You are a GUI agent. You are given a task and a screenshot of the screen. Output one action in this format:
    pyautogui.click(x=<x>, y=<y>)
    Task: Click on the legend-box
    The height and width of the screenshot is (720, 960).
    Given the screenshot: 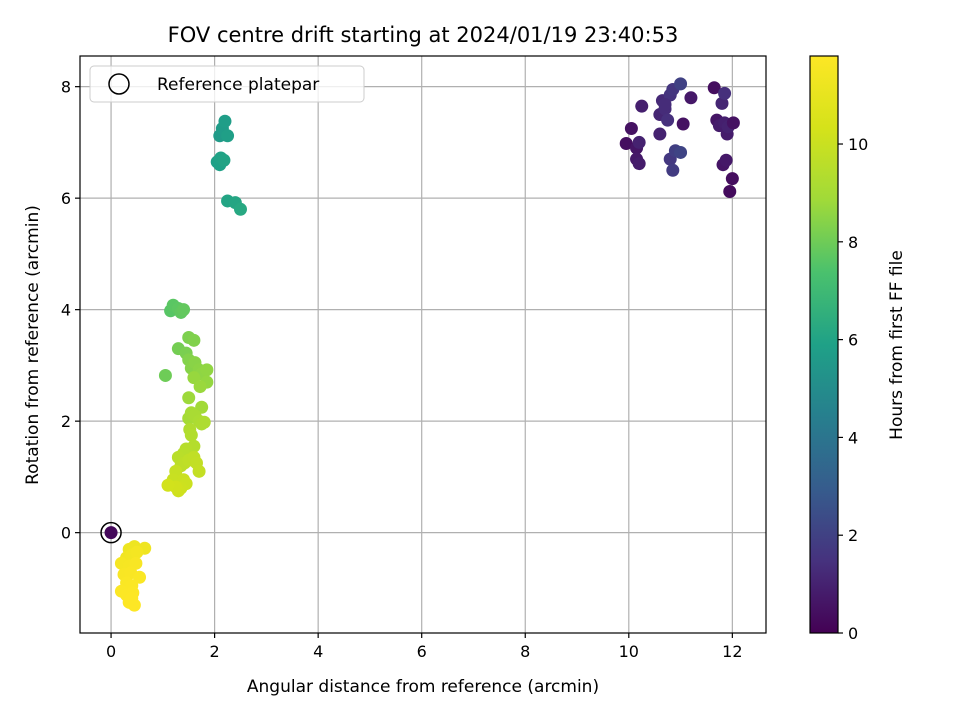 What is the action you would take?
    pyautogui.click(x=227, y=84)
    